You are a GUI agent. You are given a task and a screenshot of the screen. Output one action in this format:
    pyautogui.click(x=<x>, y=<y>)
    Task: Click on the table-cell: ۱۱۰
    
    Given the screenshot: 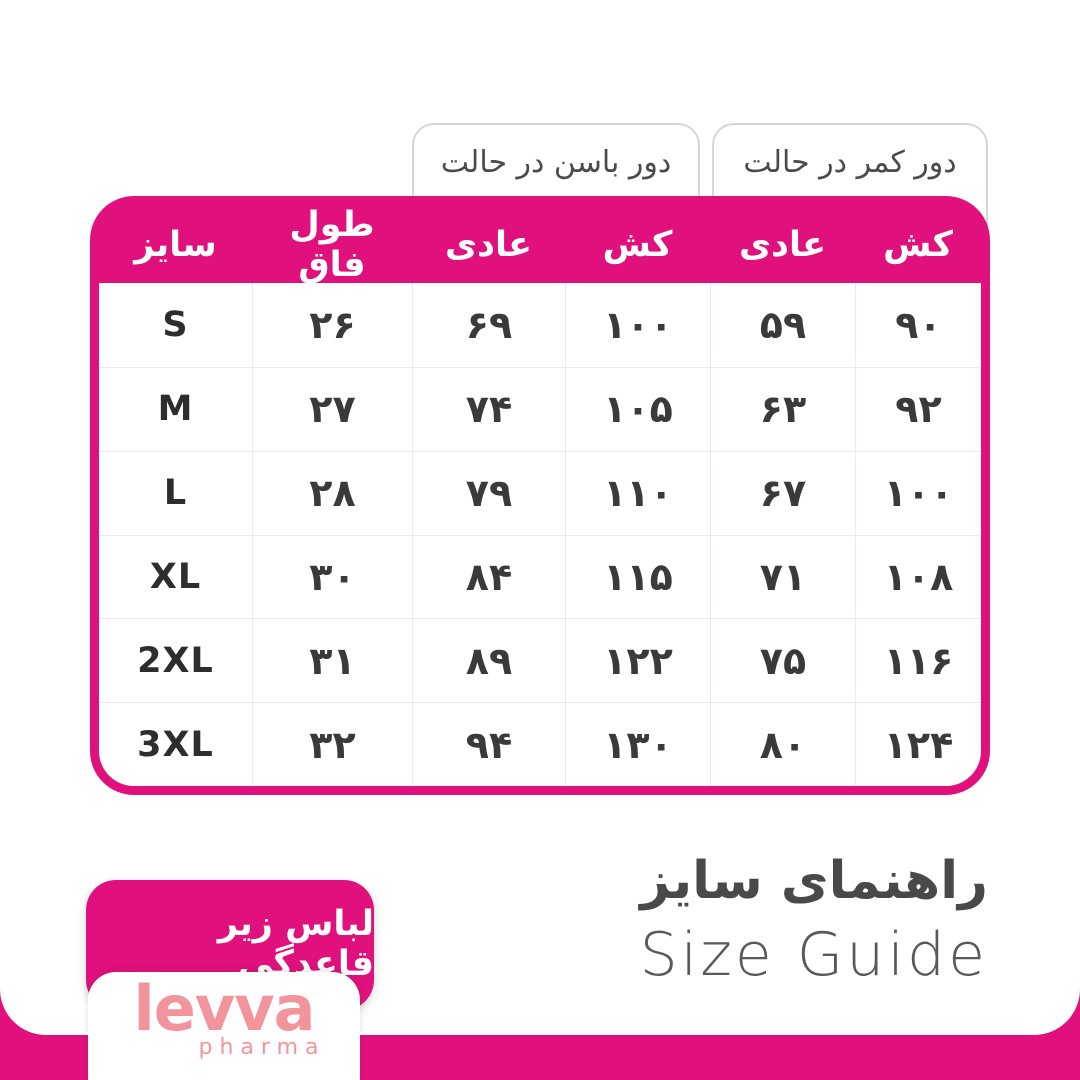 What is the action you would take?
    pyautogui.click(x=637, y=492)
    